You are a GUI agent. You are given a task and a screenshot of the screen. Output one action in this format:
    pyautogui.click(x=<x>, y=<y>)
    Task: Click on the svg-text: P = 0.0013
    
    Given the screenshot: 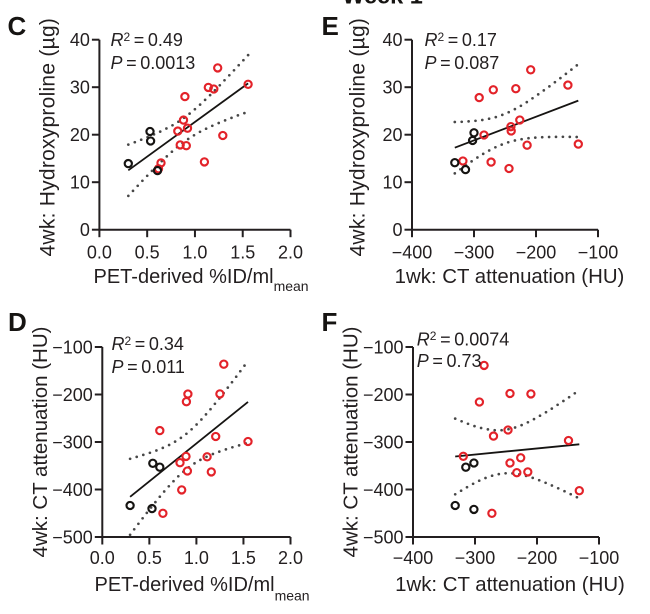 What is the action you would take?
    pyautogui.click(x=153, y=63)
    